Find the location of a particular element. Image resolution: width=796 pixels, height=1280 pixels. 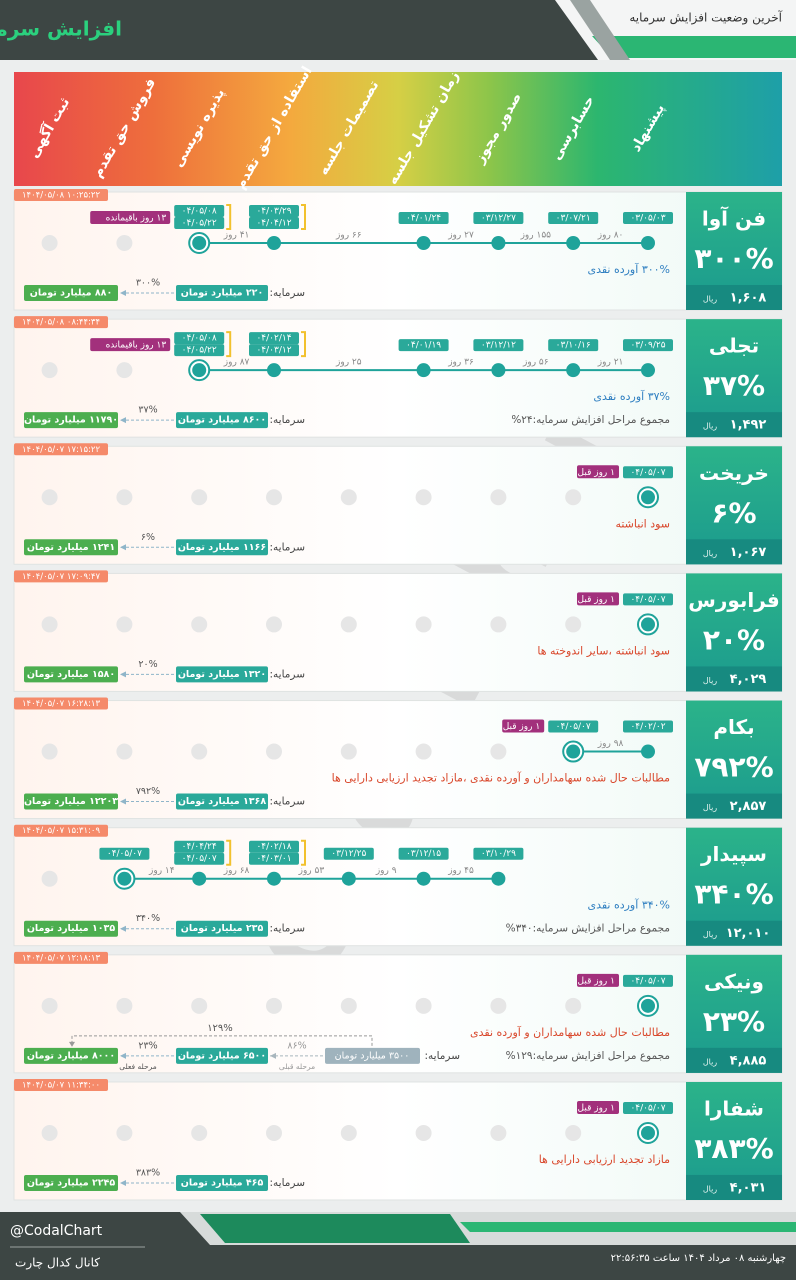

capital-to: ۱۲۲۰۳ میلیارد تومان is located at coordinates (71, 801).